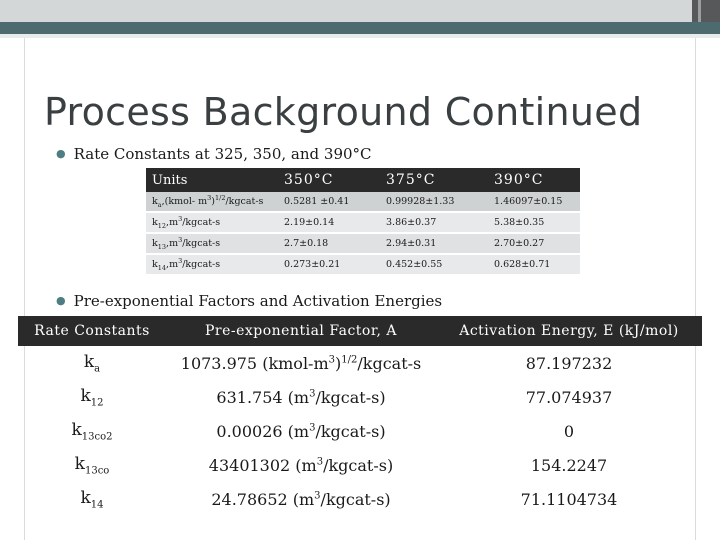 The image size is (720, 540). What do you see at coordinates (212, 202) in the screenshot?
I see `units-cell: ka,(kmol- m3)1/2/kgcat-s` at bounding box center [212, 202].